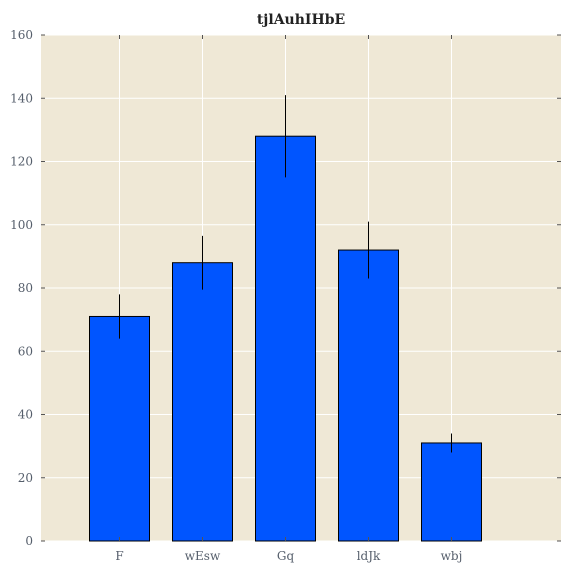  Describe the element at coordinates (119, 556) in the screenshot. I see `x-tick-label-F: F` at that location.